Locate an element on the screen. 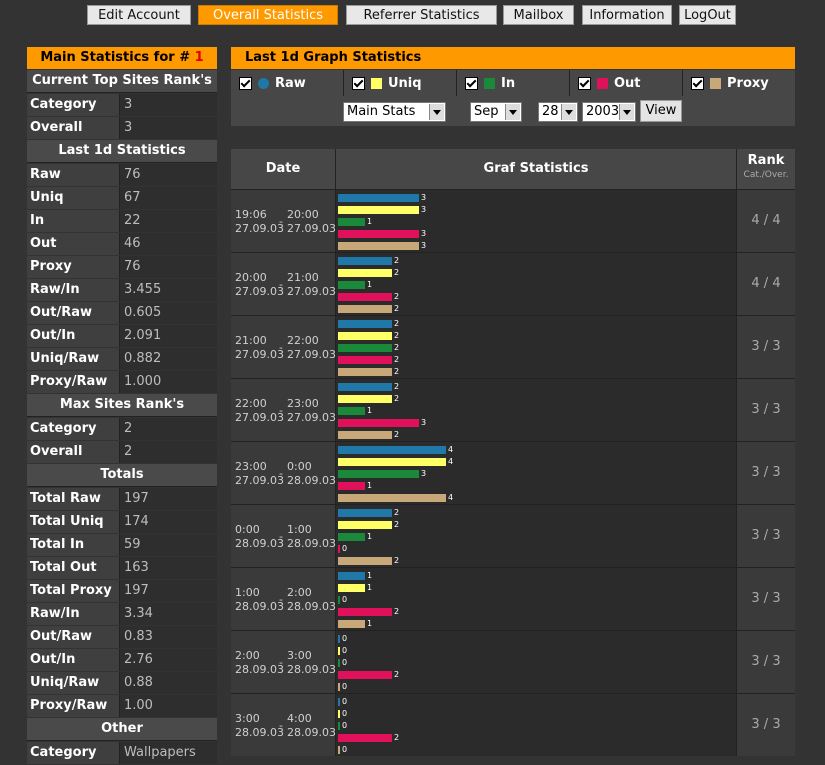  legend-proxy: Proxy is located at coordinates (739, 83).